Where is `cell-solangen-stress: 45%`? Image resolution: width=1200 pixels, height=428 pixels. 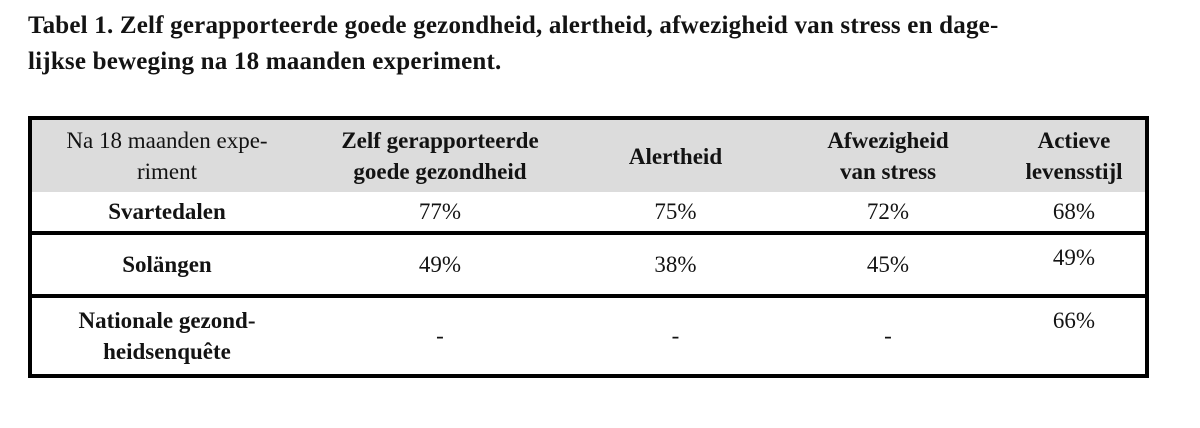 cell-solangen-stress: 45% is located at coordinates (888, 264).